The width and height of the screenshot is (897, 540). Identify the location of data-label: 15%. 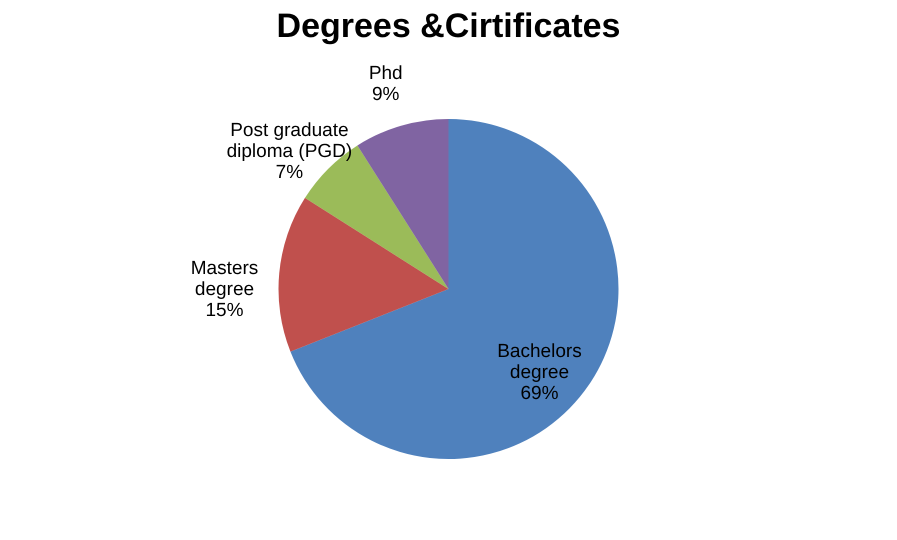
(224, 310).